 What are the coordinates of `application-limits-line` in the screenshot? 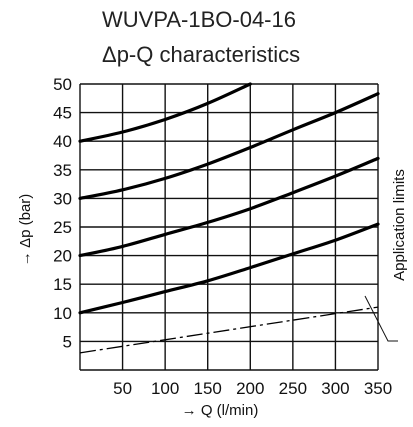 It's located at (229, 330).